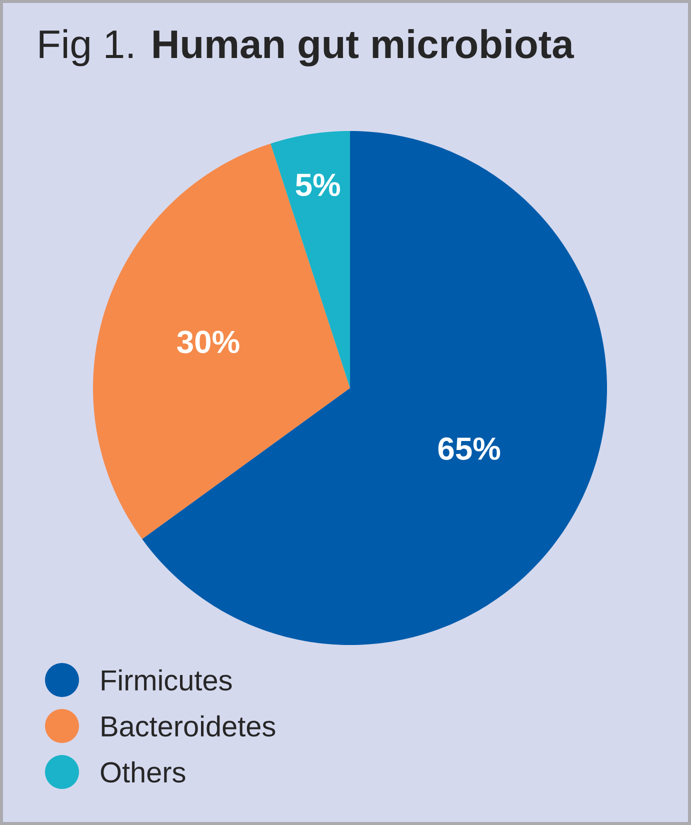 Image resolution: width=691 pixels, height=825 pixels. I want to click on data-label: 5%, so click(318, 185).